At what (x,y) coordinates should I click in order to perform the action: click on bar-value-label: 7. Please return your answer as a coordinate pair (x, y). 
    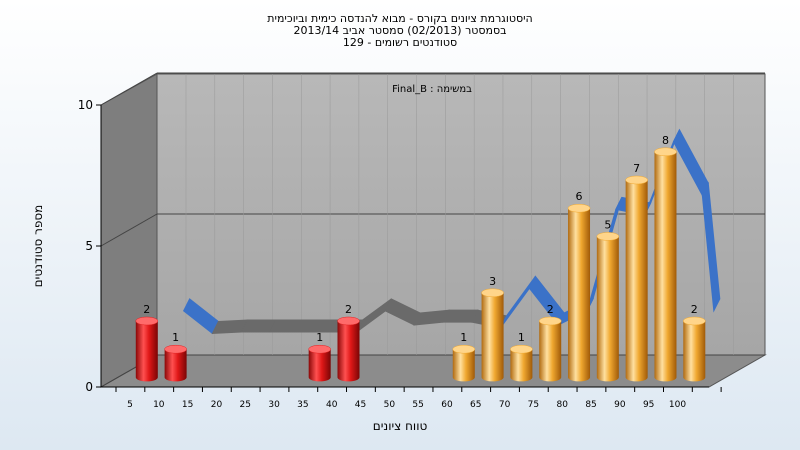
    Looking at the image, I should click on (636, 168).